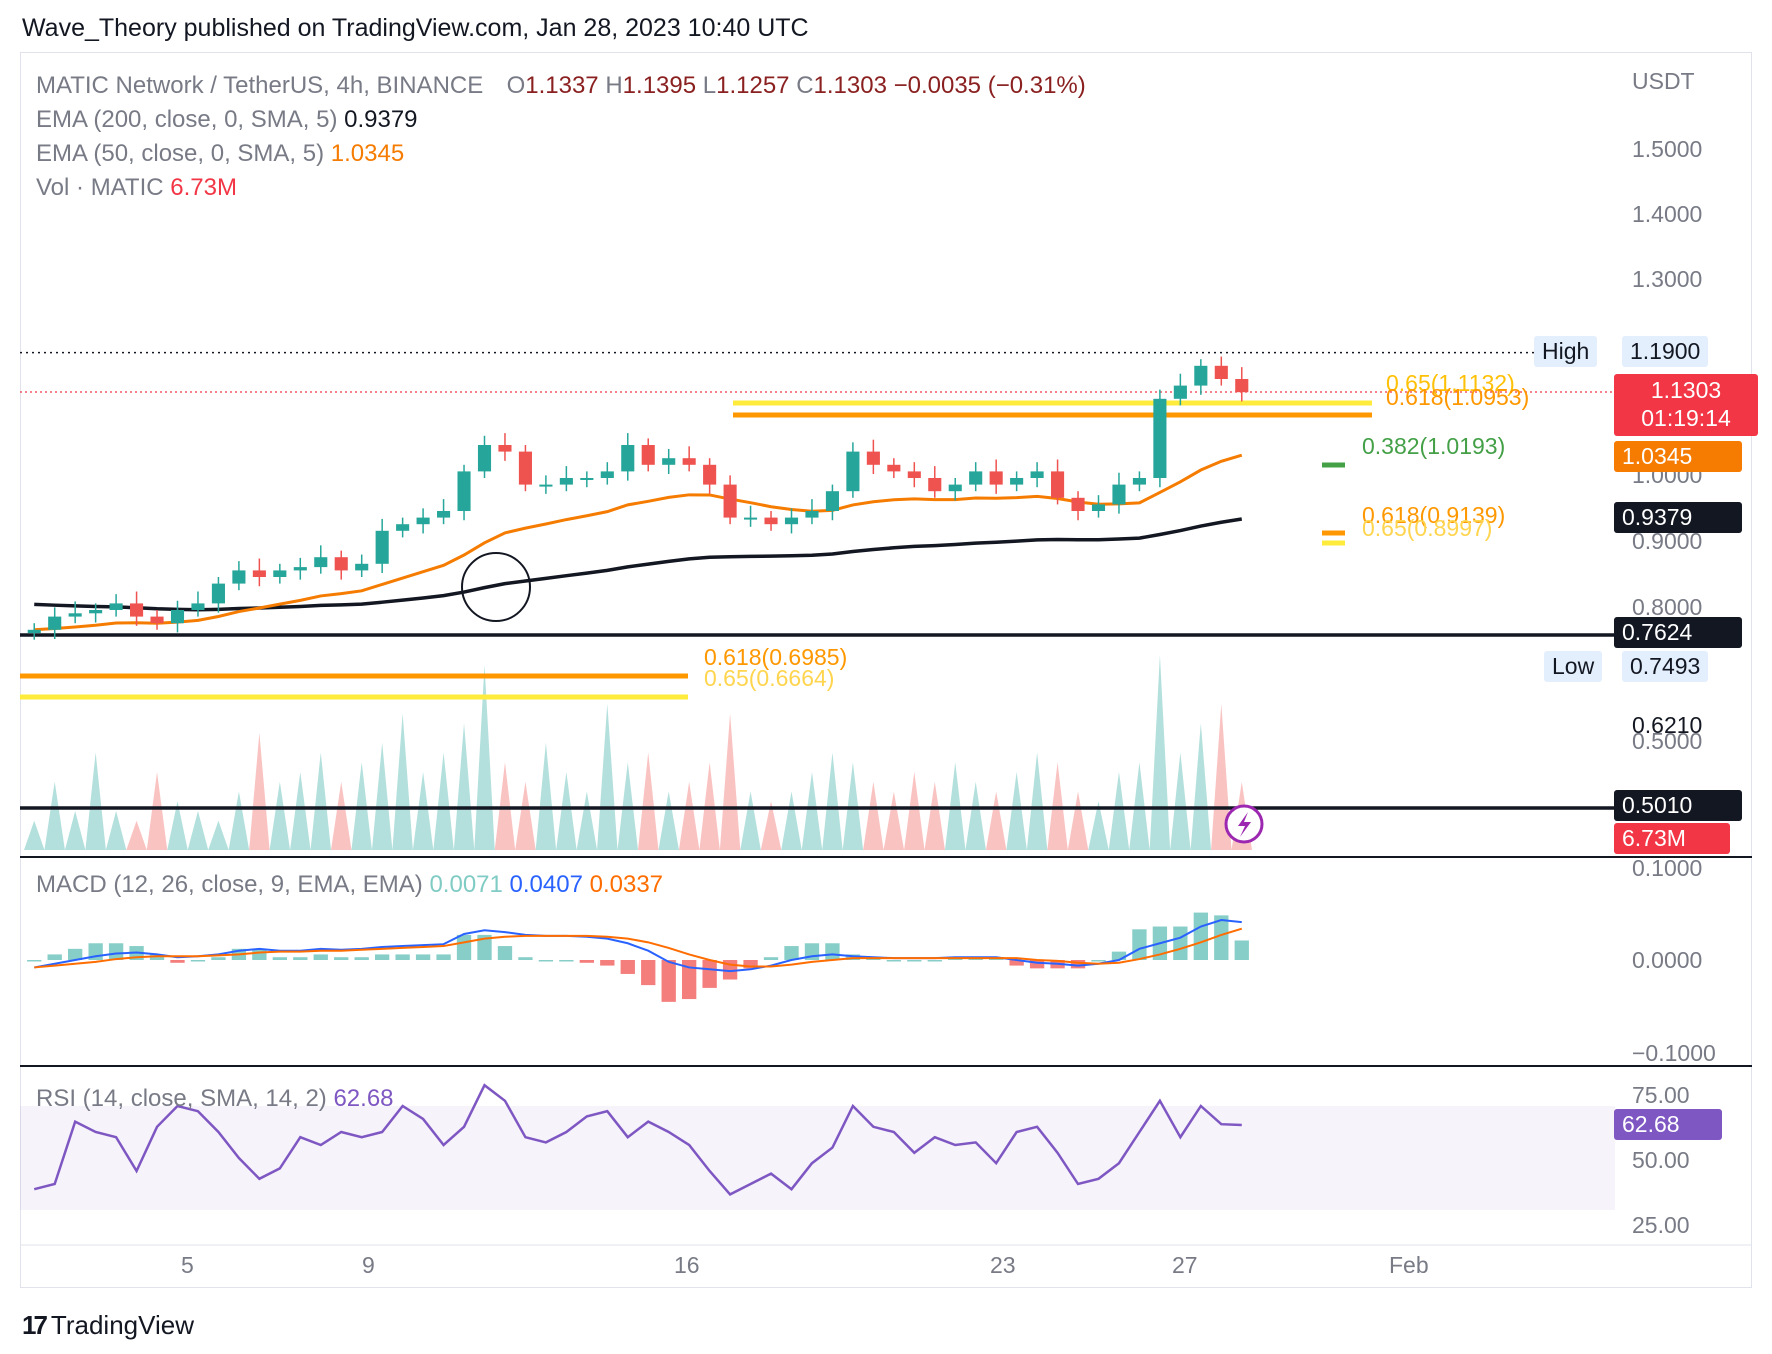 The image size is (1772, 1354). I want to click on fib-label: 0.65(0.6664), so click(769, 678).